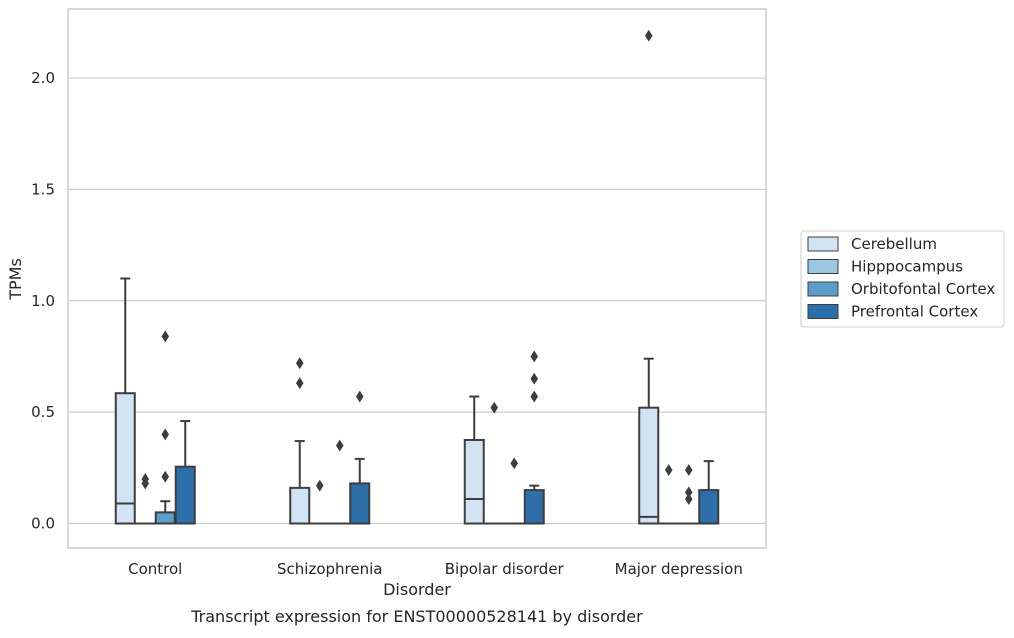  I want to click on legend-item: Cerebellum, so click(872, 244).